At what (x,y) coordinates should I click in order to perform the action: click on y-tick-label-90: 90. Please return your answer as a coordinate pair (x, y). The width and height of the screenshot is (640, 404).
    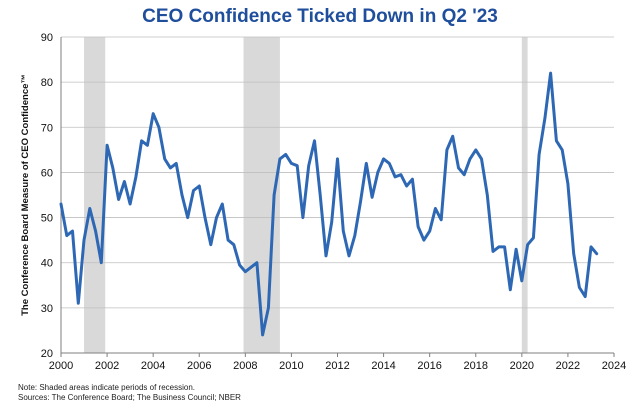
    Looking at the image, I should click on (47, 38).